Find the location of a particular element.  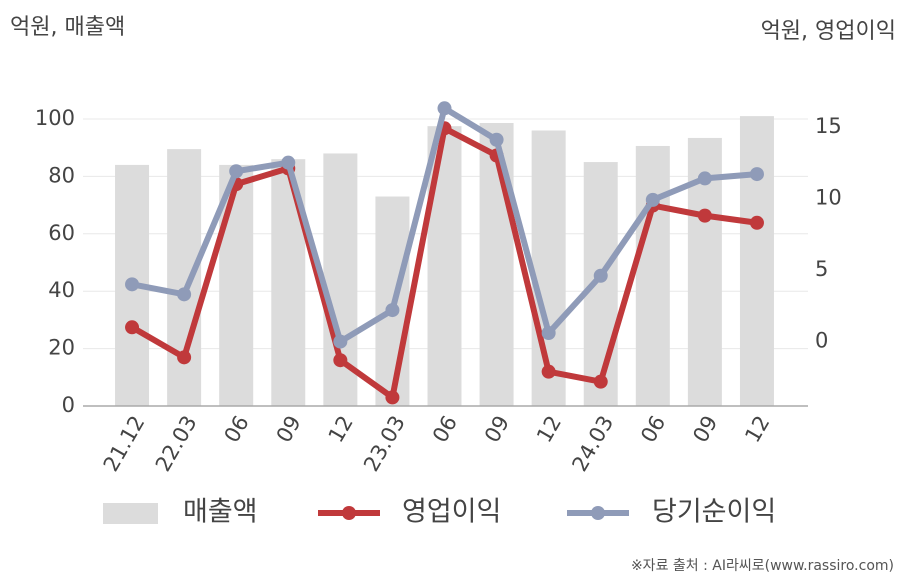

y2-tick-label: 10 is located at coordinates (828, 197).